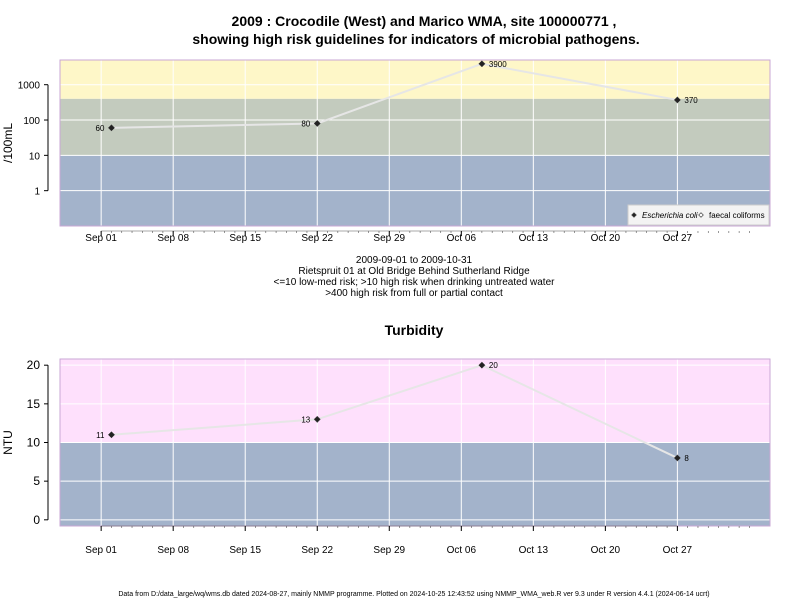 The height and width of the screenshot is (605, 800). Describe the element at coordinates (34, 365) in the screenshot. I see `y-tick-label: 20` at that location.